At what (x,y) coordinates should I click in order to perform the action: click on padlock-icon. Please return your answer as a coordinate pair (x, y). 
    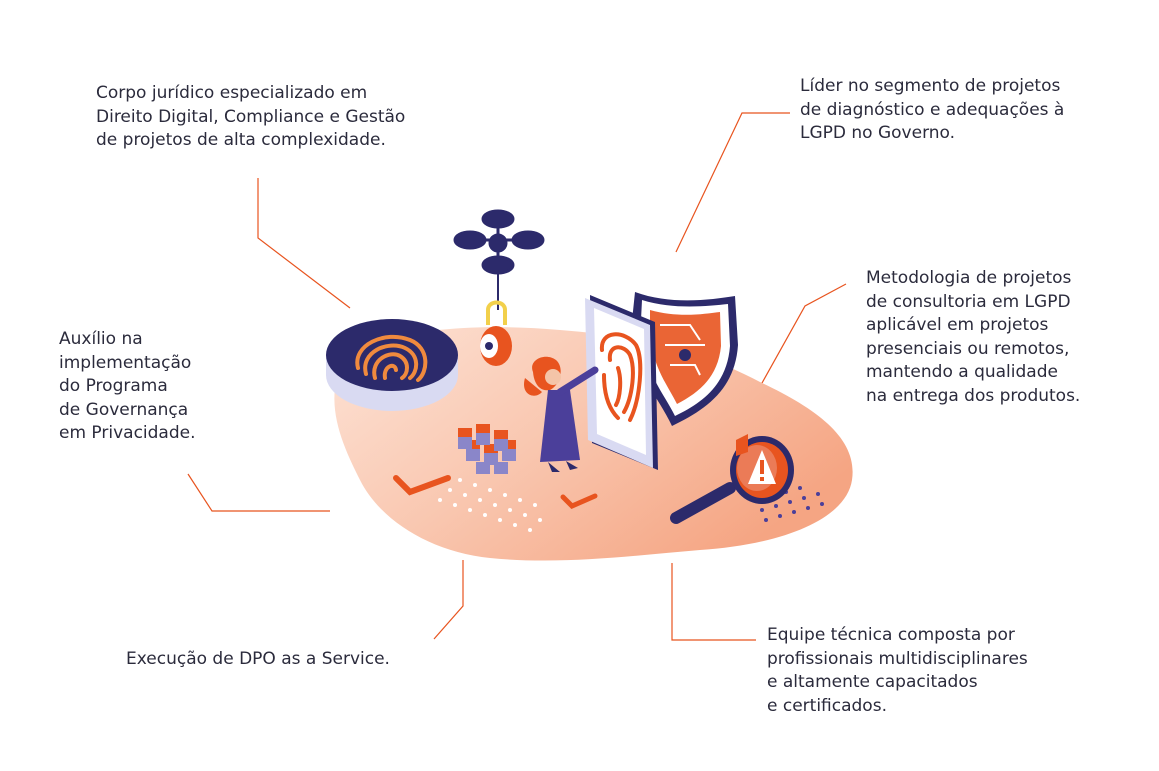
    Looking at the image, I should click on (496, 333).